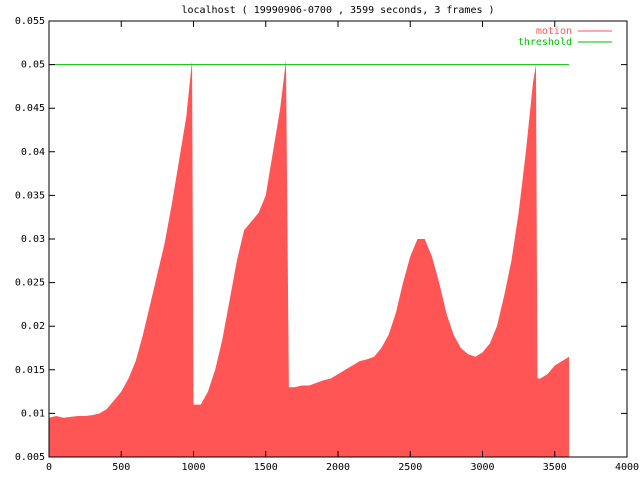 The width and height of the screenshot is (640, 480). What do you see at coordinates (121, 467) in the screenshot?
I see `x-tick-label: 500` at bounding box center [121, 467].